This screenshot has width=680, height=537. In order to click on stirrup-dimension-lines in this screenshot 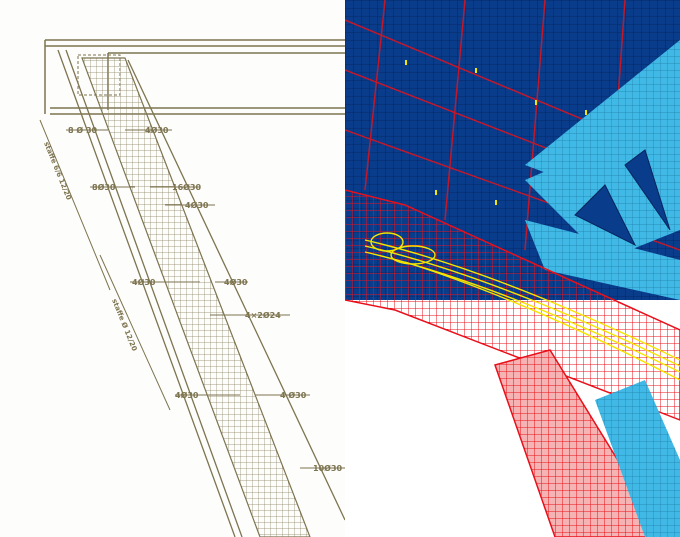, I will do `click(105, 265)`.